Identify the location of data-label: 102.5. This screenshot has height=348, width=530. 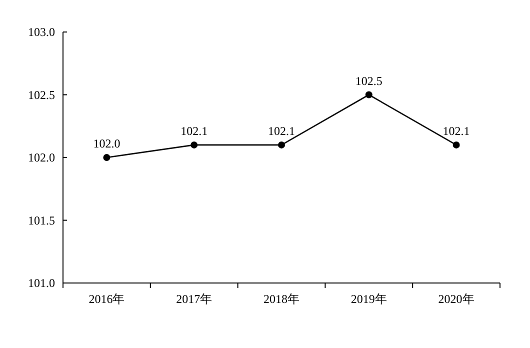
(368, 81).